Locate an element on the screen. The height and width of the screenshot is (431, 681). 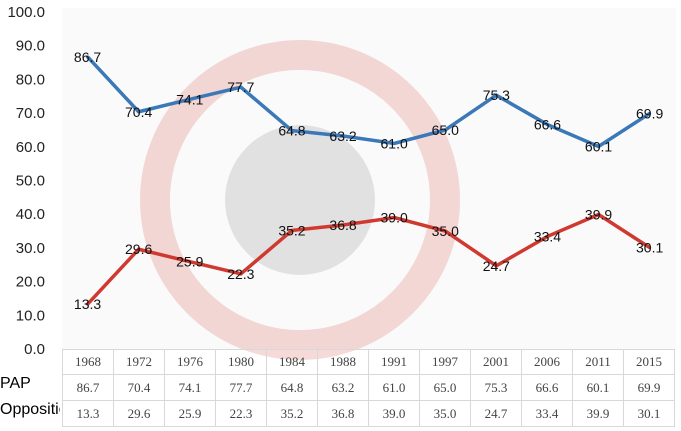
x-tick-label: 2001 is located at coordinates (496, 362).